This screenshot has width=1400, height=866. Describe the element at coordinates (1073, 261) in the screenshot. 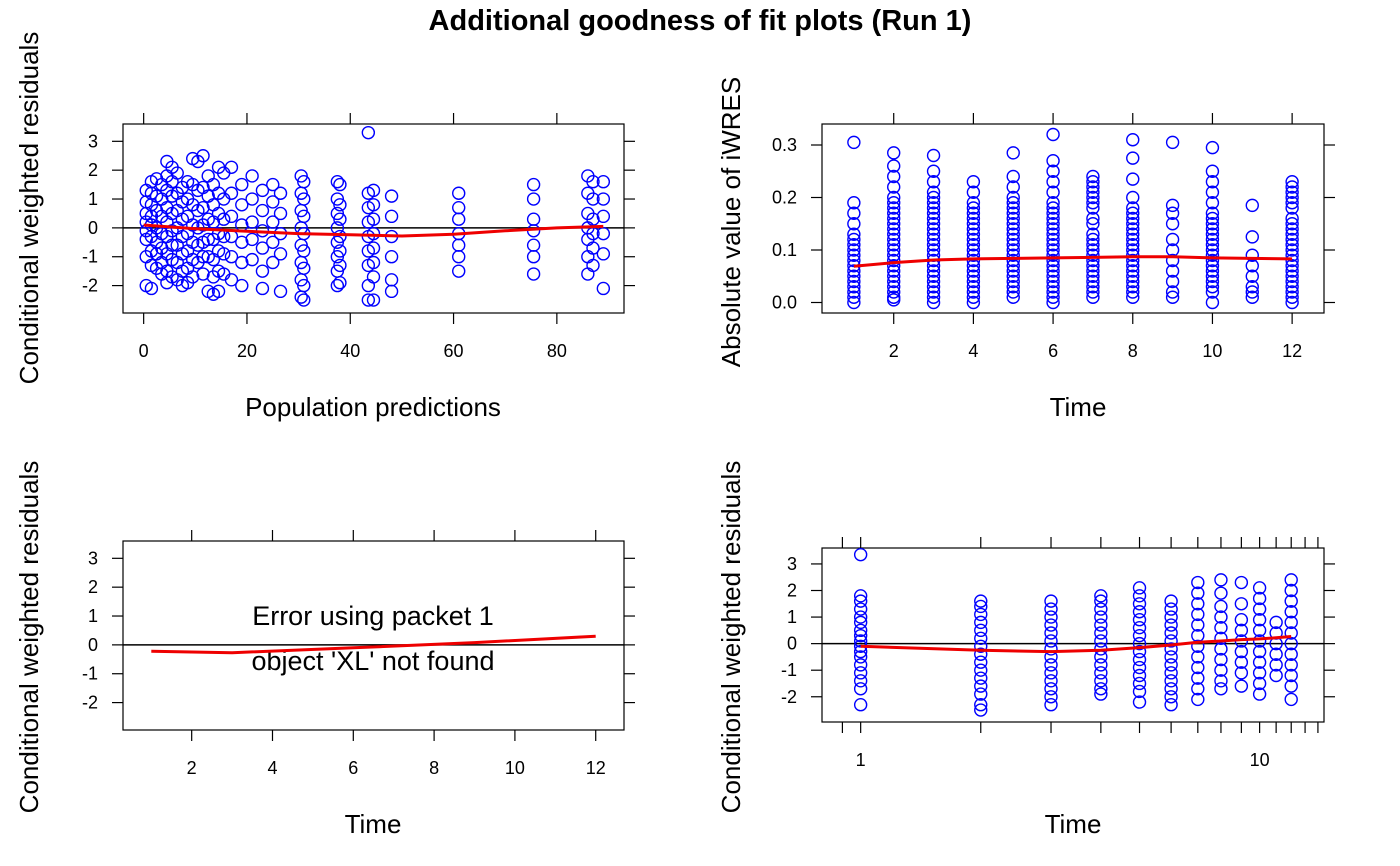

I see `panel2-smooth-line` at that location.